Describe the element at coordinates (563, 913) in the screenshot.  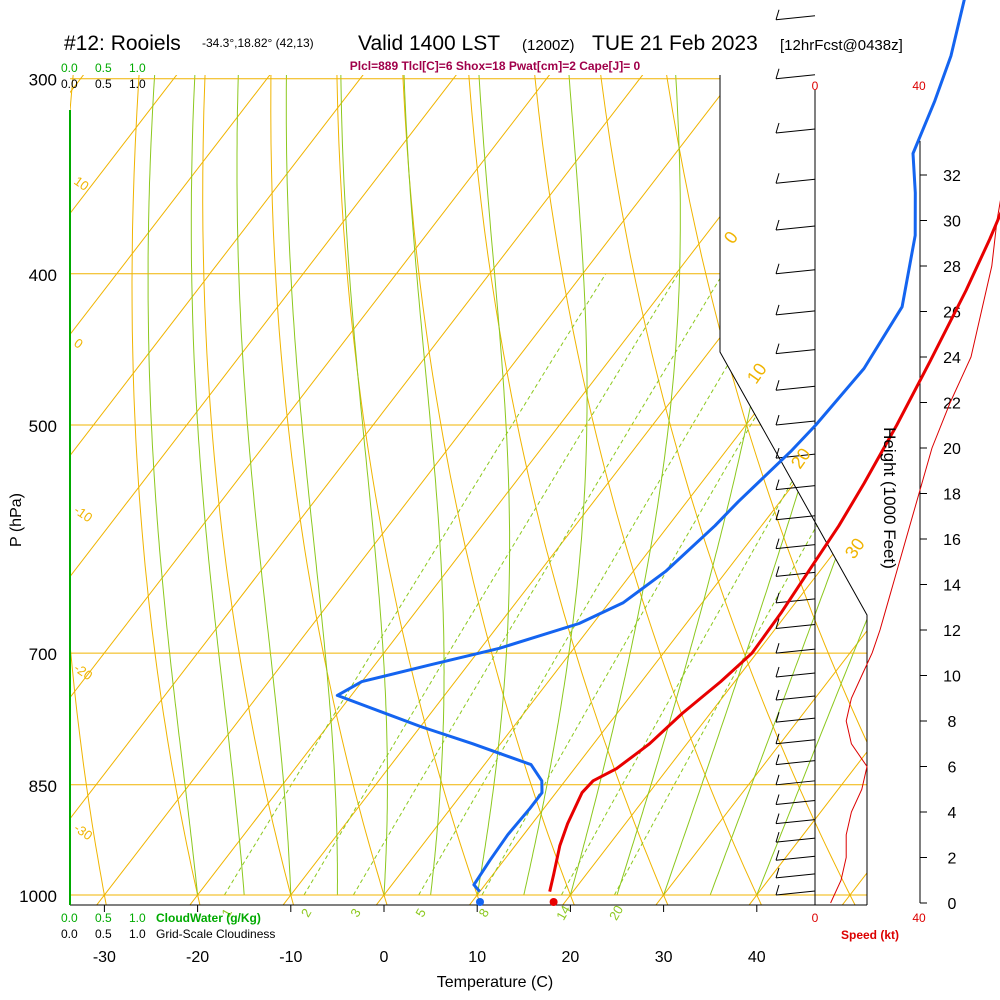
I see `mixing-ratio-label: 14` at that location.